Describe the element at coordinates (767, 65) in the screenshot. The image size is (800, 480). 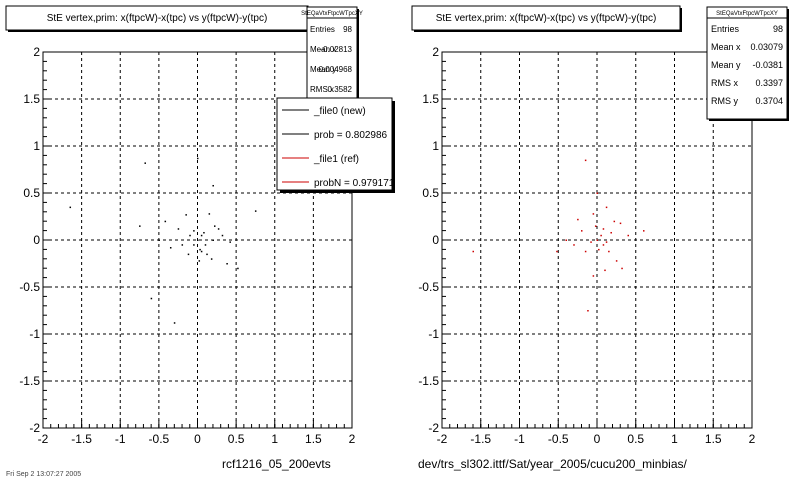
I see `stats-value: -0.0381` at that location.